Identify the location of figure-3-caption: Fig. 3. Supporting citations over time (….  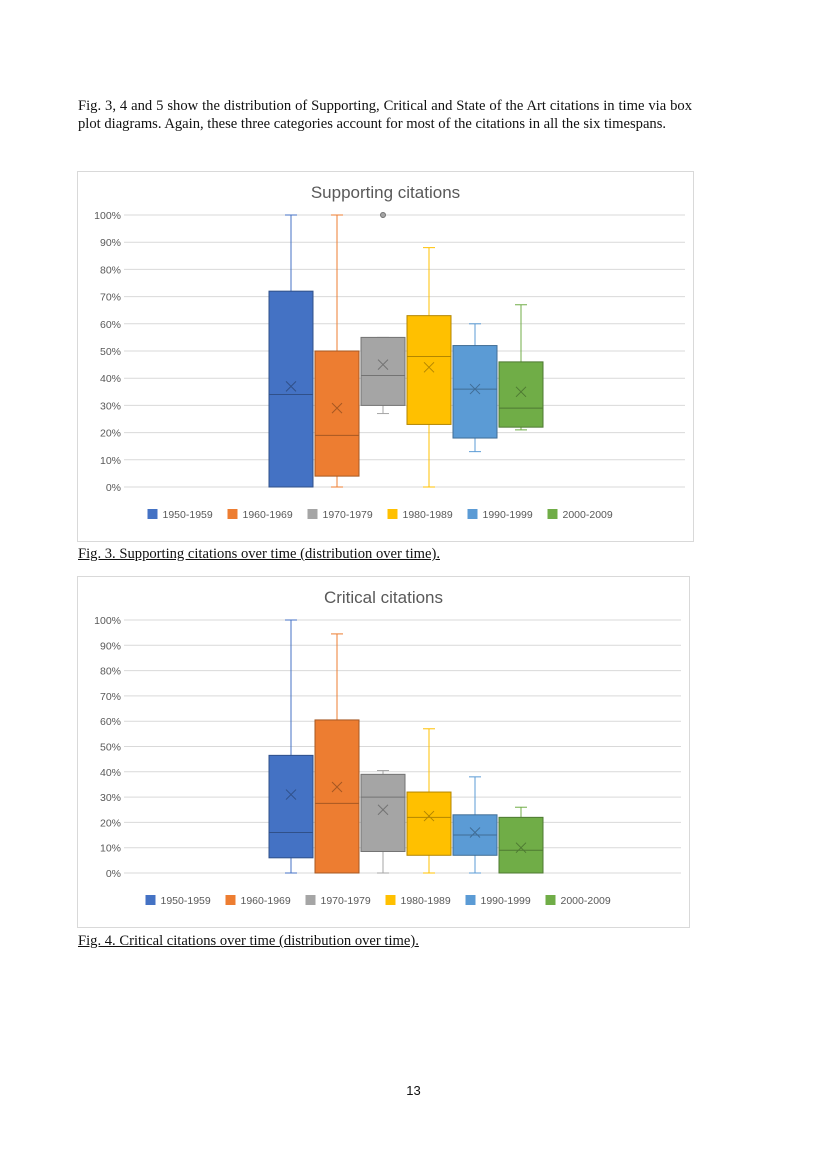
(259, 554).